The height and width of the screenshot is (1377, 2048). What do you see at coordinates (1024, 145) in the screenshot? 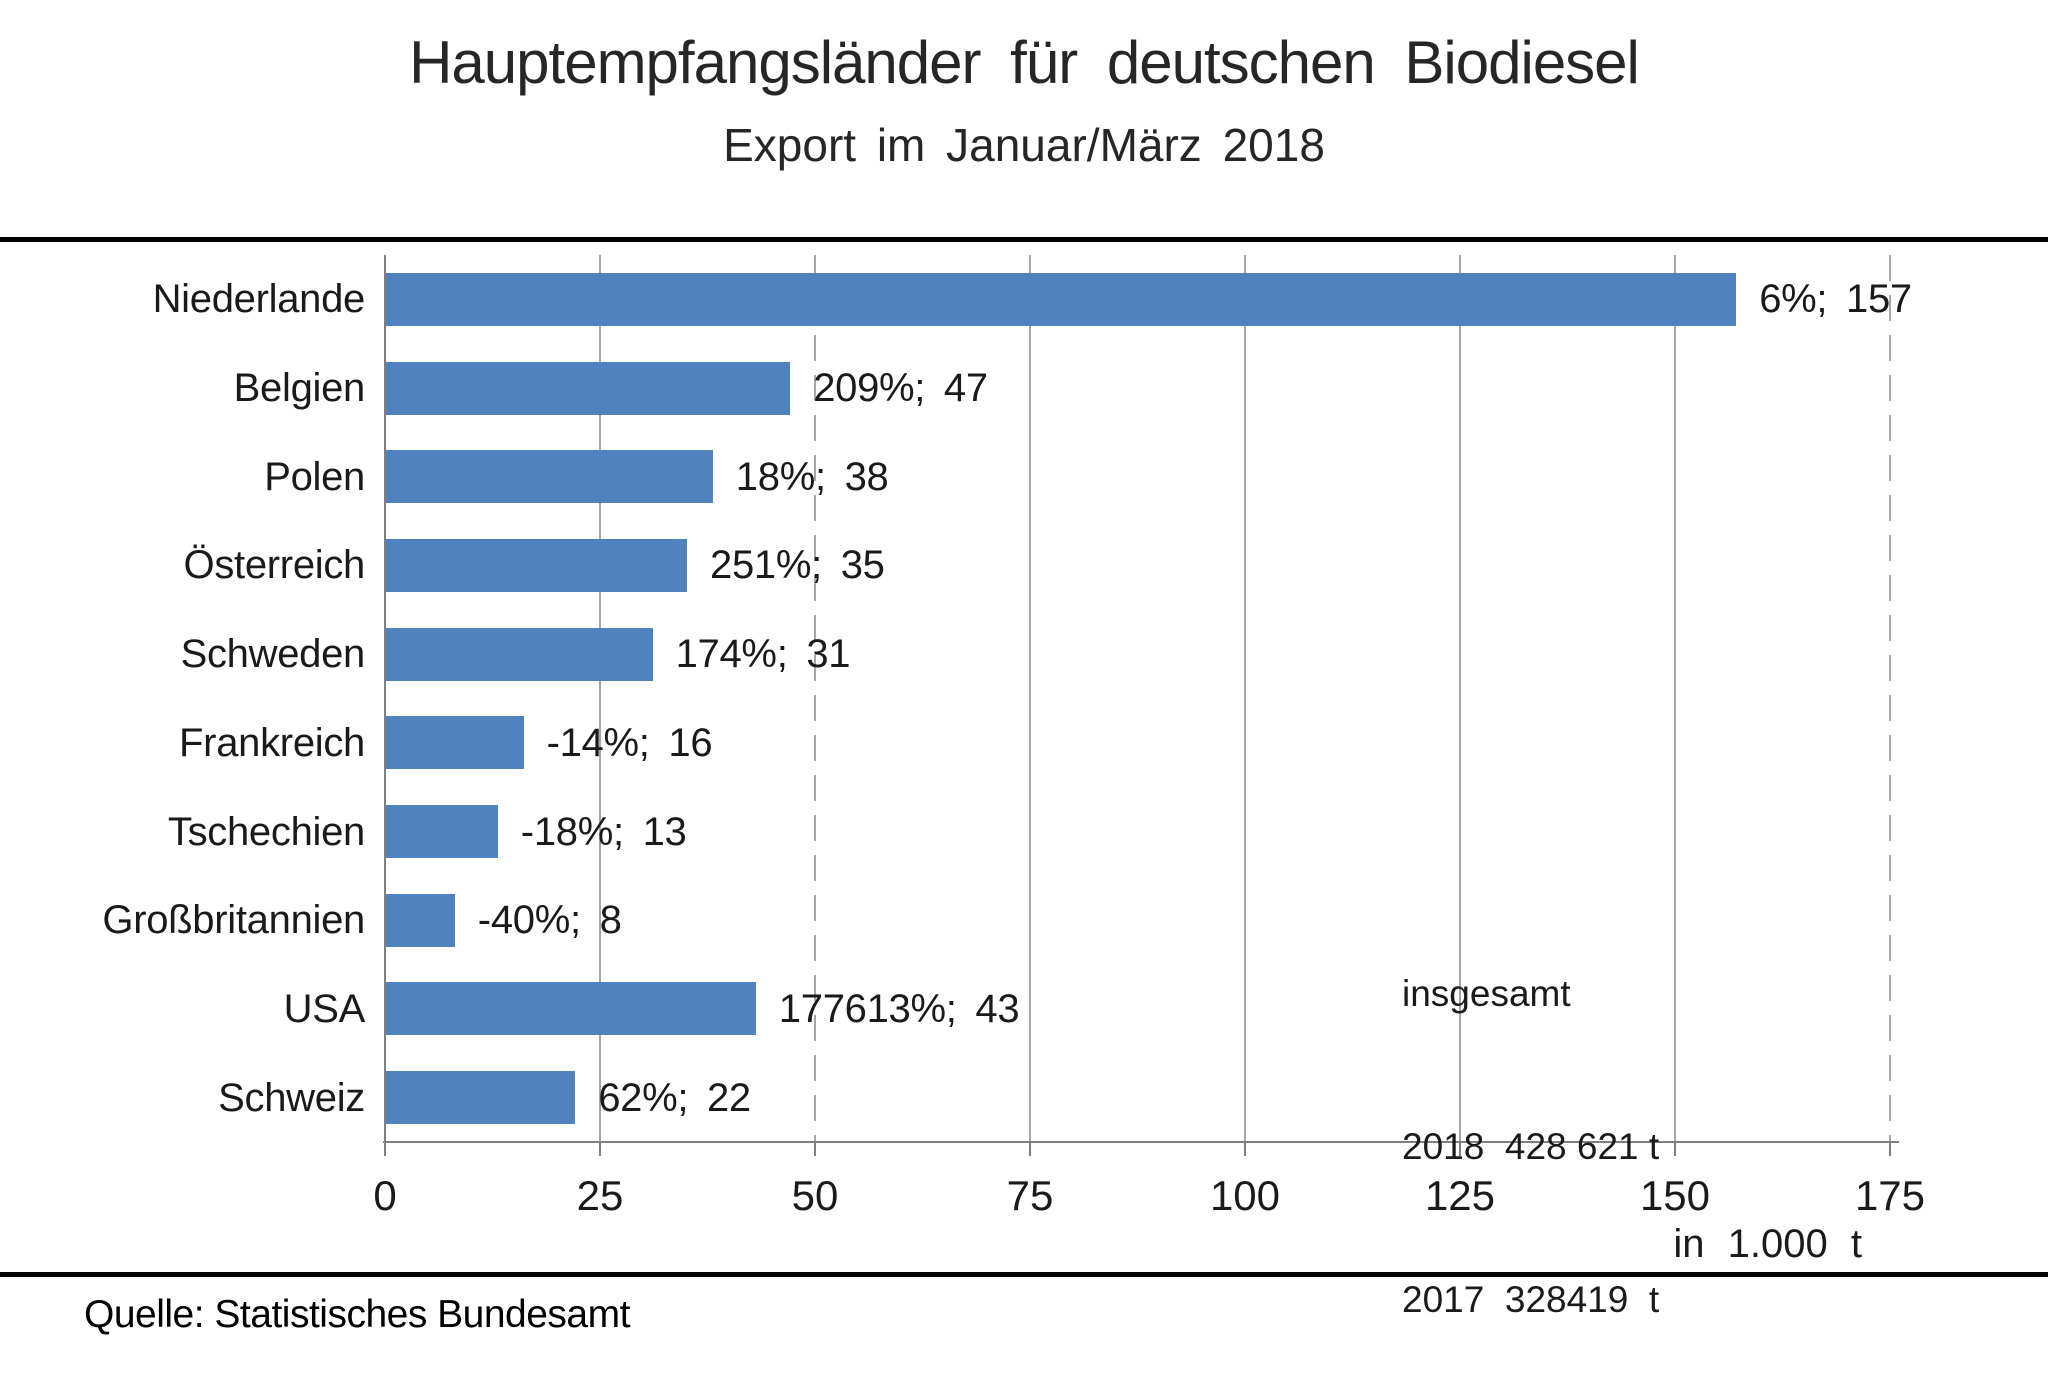
I see `chart-subtitle: Export im Januar/März 2018` at bounding box center [1024, 145].